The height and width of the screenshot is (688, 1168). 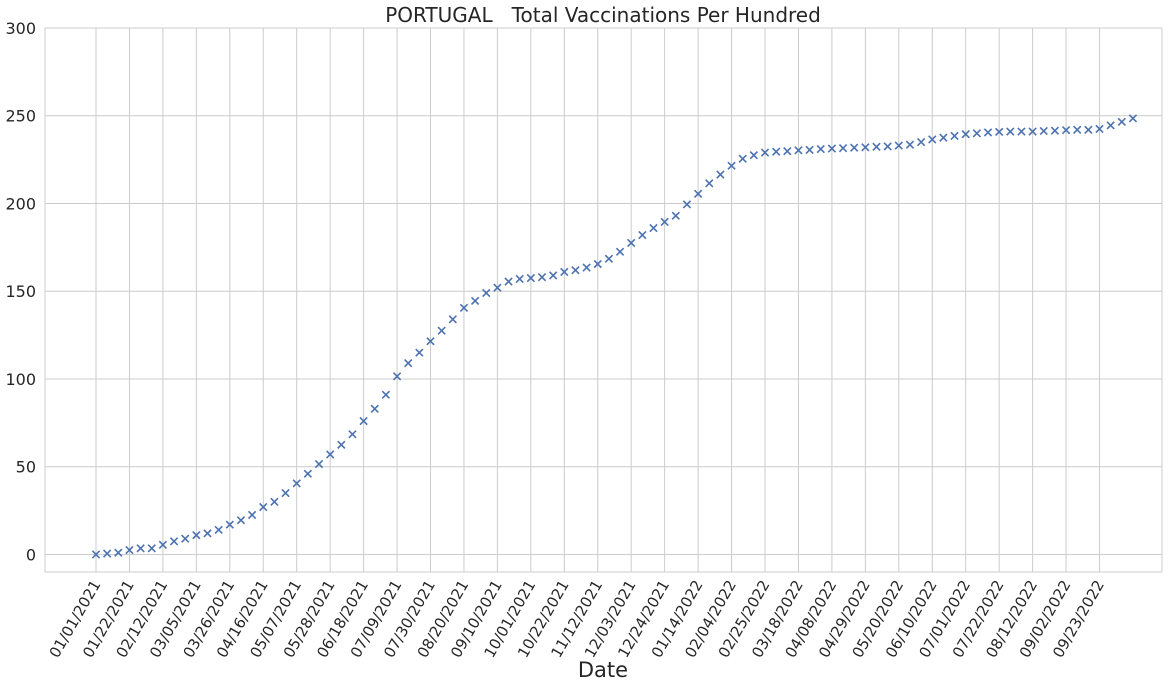 I want to click on y-tick-label: 100, so click(x=20, y=379).